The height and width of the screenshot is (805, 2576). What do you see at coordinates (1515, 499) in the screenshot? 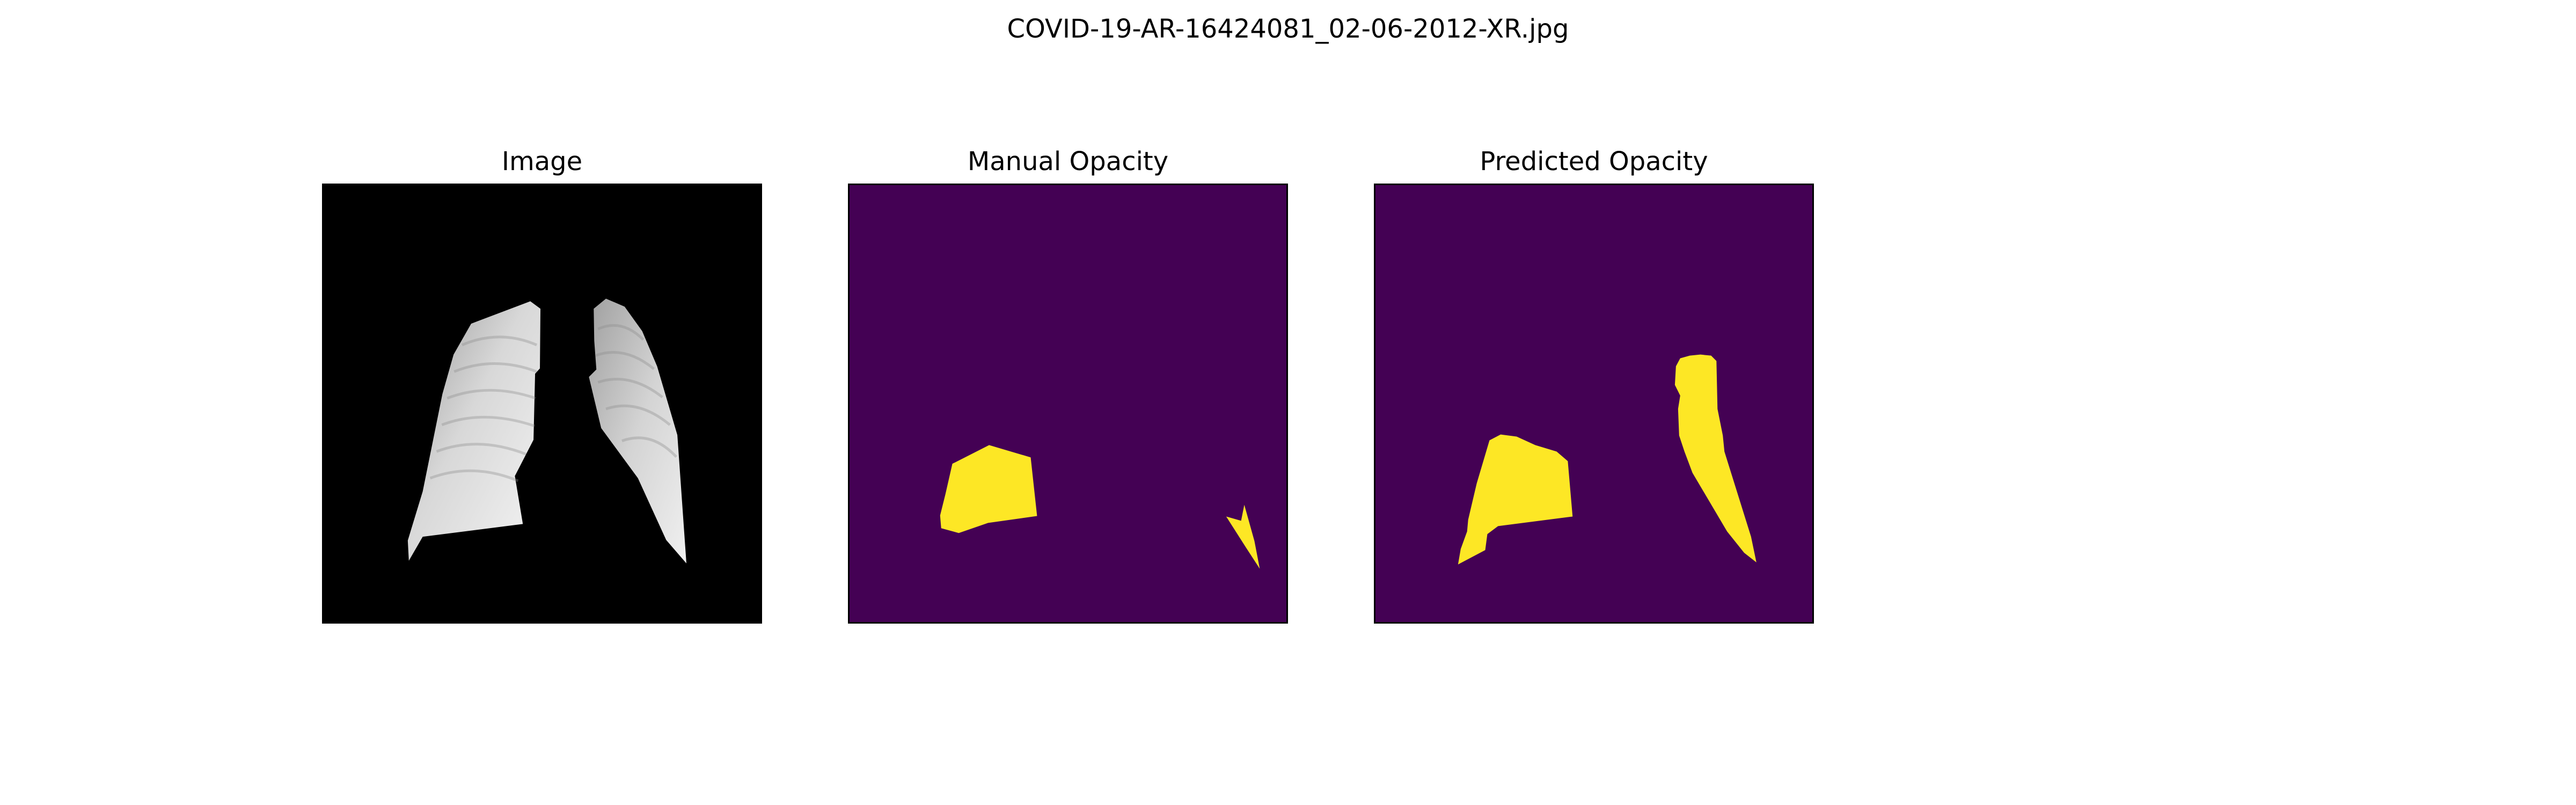
I see `predicted-opacity-region-left` at bounding box center [1515, 499].